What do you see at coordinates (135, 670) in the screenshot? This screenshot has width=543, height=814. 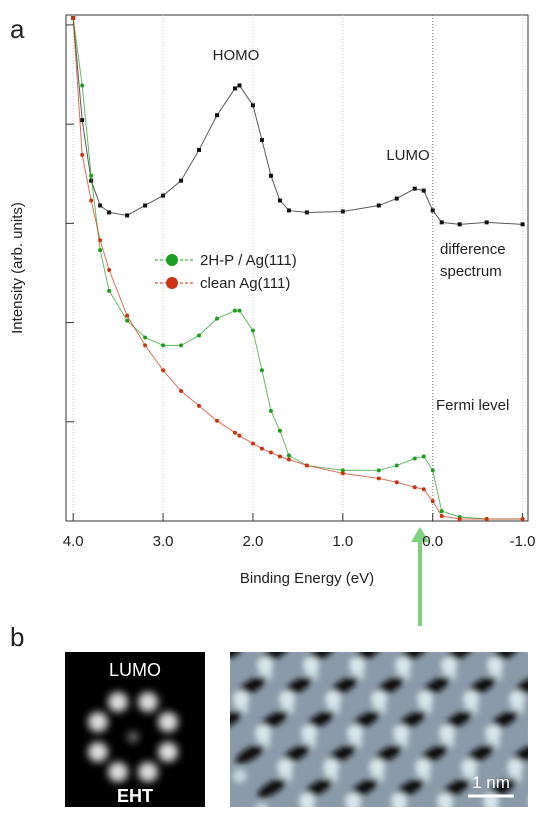 I see `image-title: LUMO` at bounding box center [135, 670].